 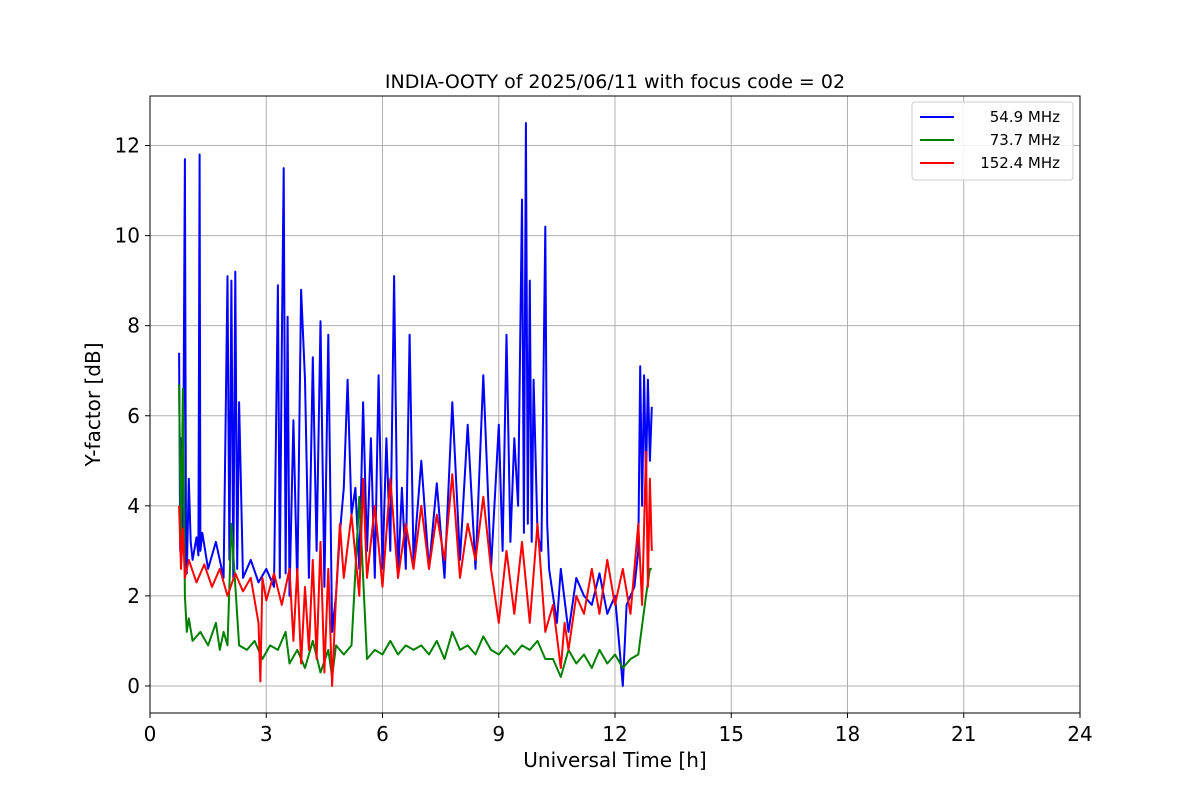 I want to click on legend-label-1: 73.7 MHz, so click(x=1025, y=140).